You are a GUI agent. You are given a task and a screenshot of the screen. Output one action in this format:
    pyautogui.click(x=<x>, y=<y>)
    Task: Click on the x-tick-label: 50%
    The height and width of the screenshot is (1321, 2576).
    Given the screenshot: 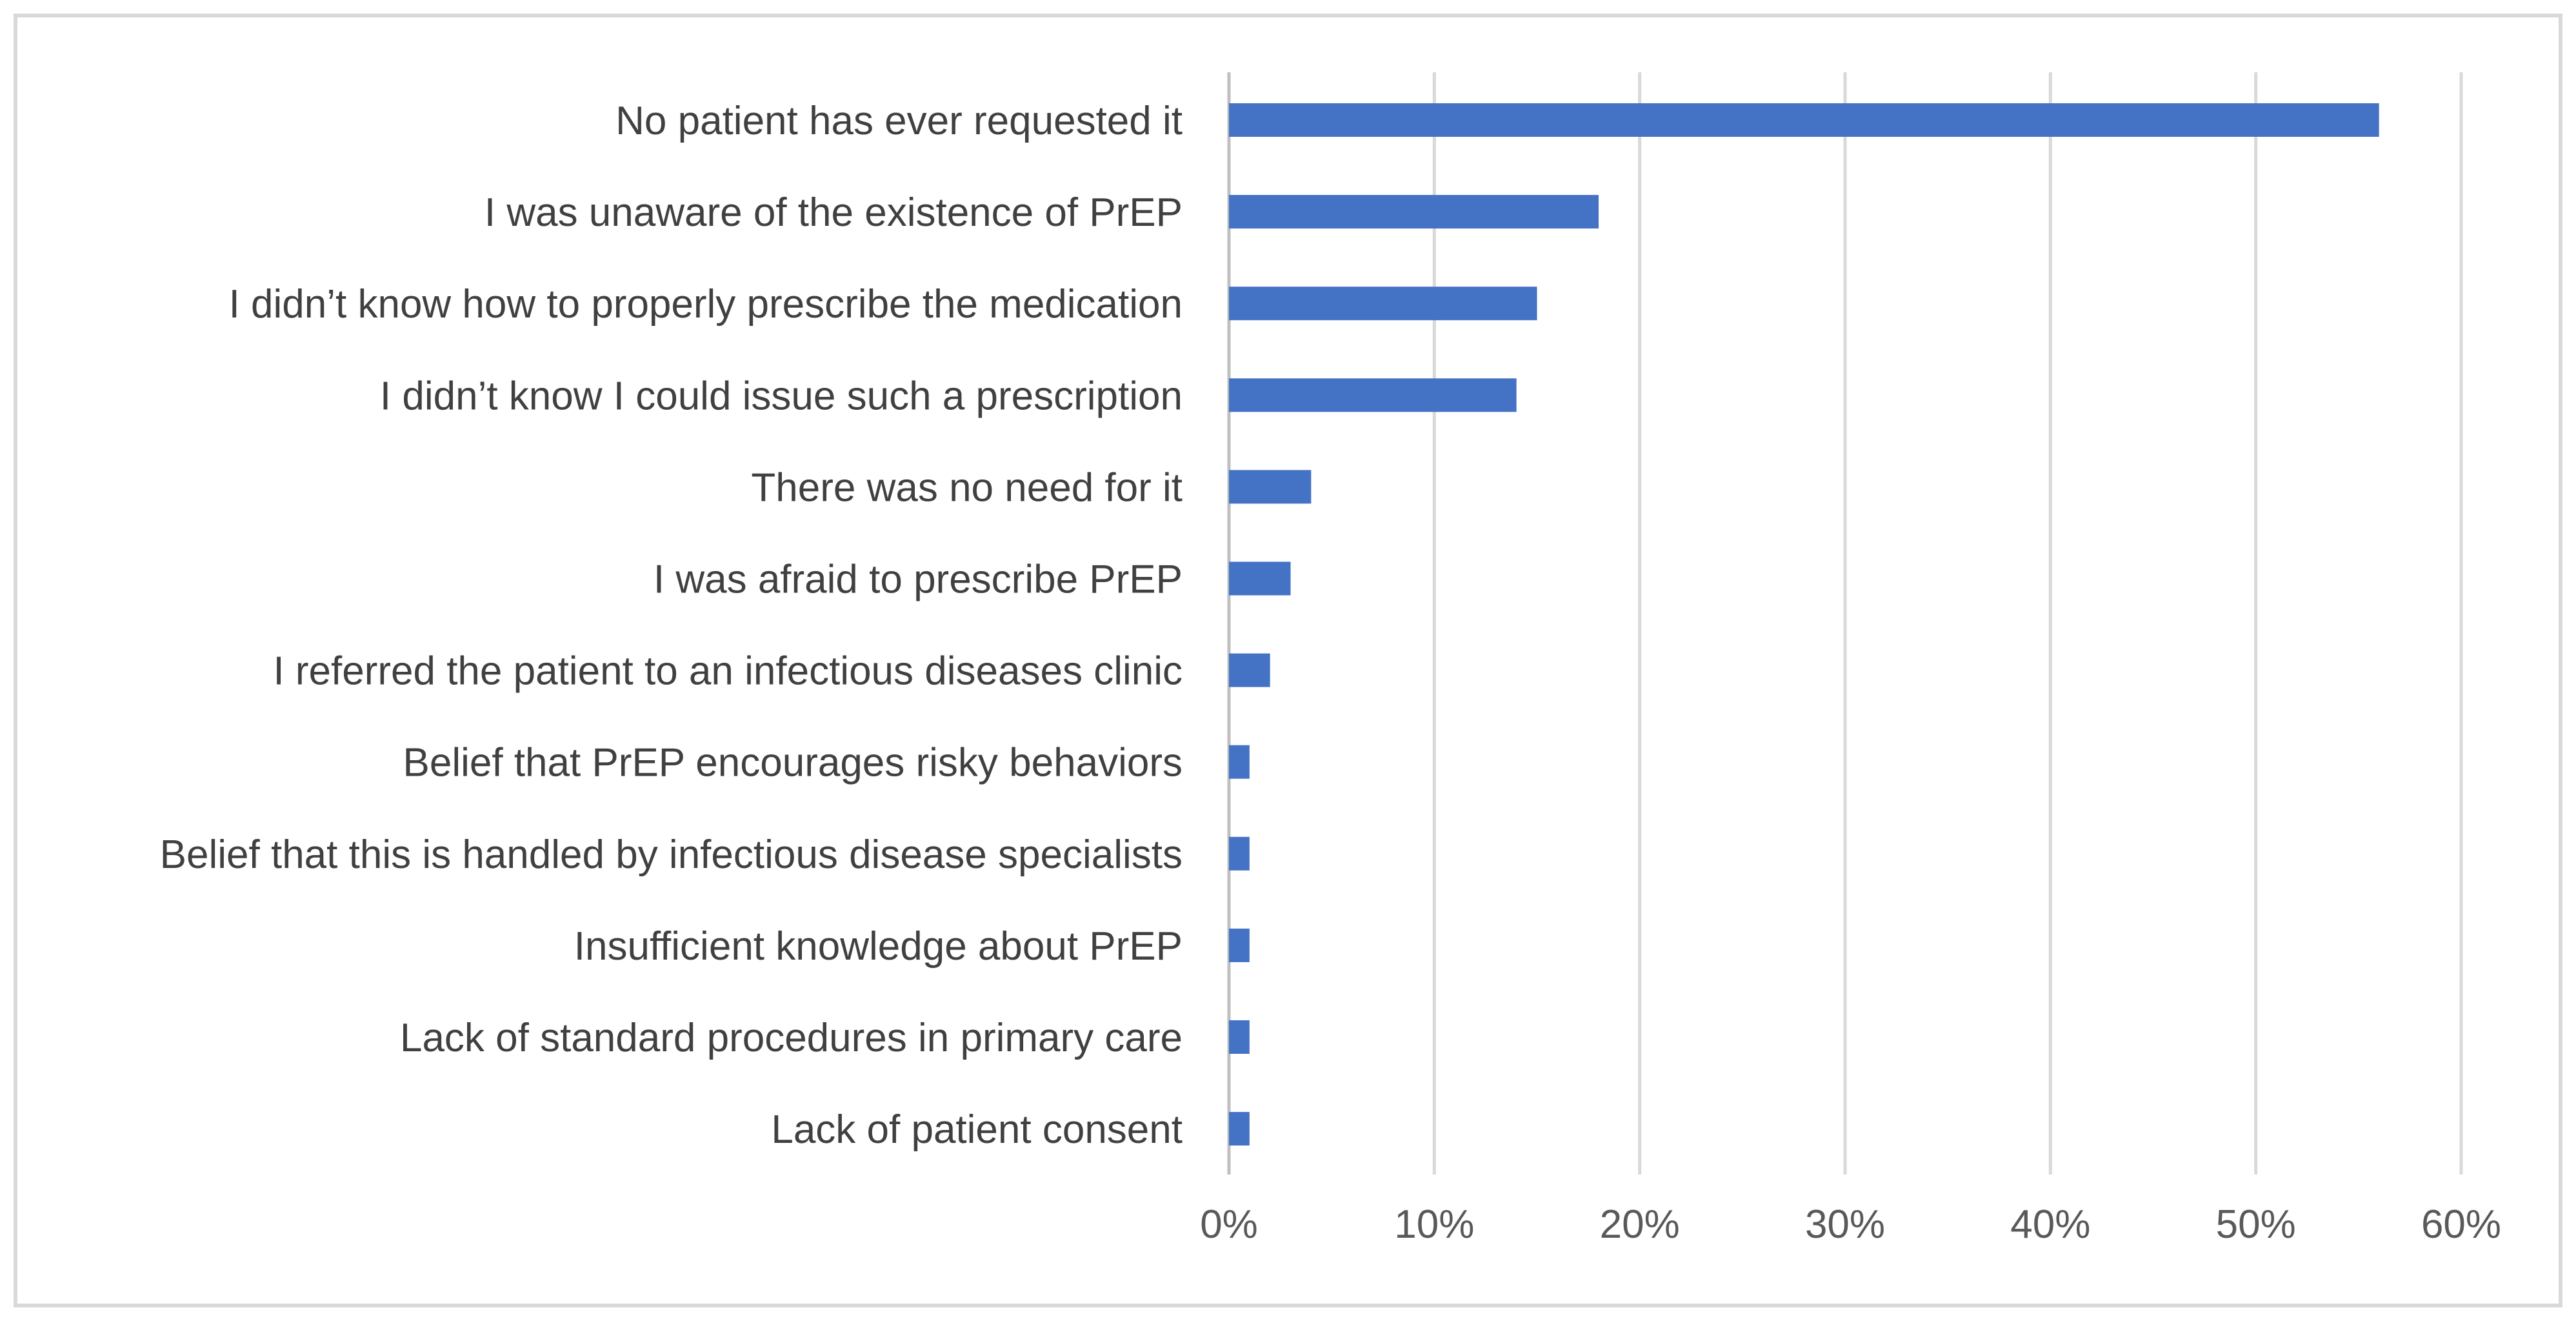 What is the action you would take?
    pyautogui.click(x=2256, y=1224)
    